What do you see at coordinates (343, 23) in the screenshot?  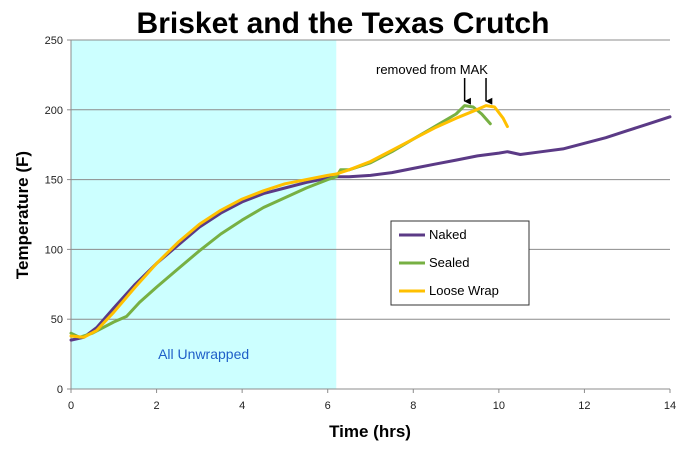 I see `chart-title: Brisket and the Texas Crutch` at bounding box center [343, 23].